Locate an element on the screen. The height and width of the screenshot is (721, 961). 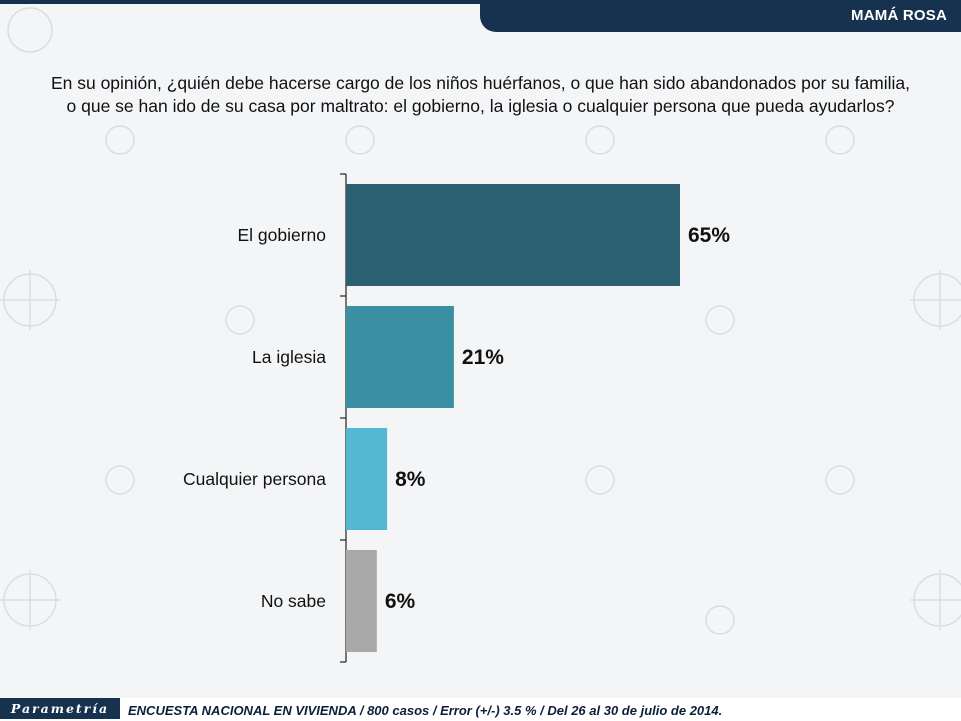
category-label: El gobierno is located at coordinates (281, 235).